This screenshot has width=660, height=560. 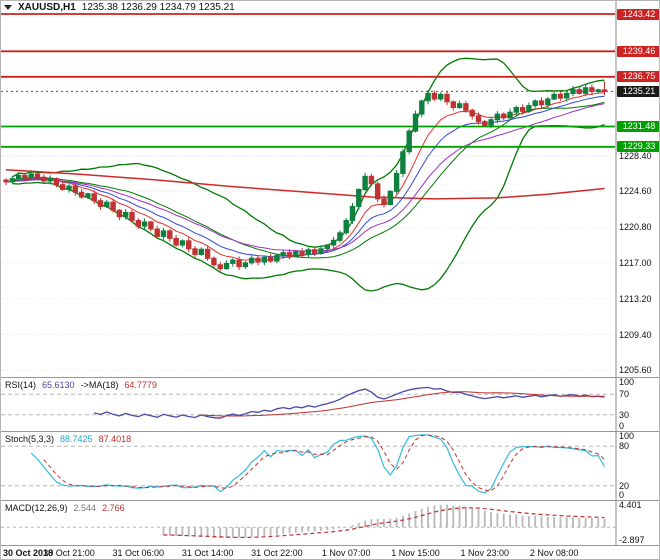 I want to click on rsi-axis-label: 100, so click(x=627, y=382).